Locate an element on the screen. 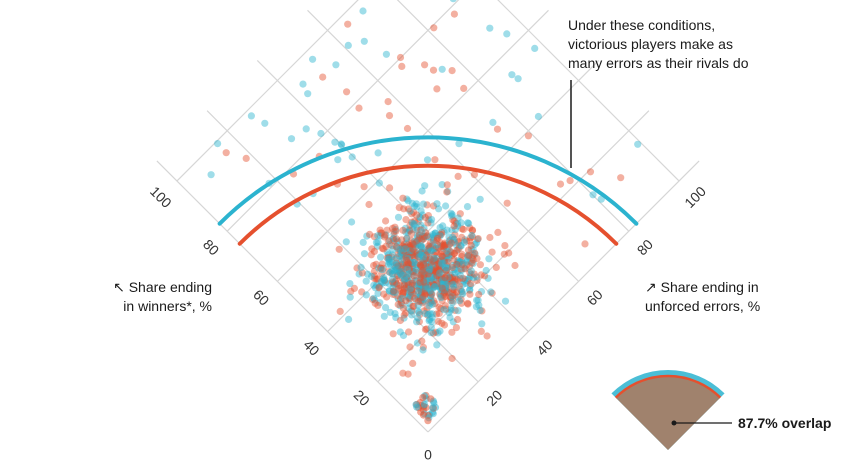 Image resolution: width=848 pixels, height=461 pixels. left-axis-tick-0: 0 is located at coordinates (428, 454).